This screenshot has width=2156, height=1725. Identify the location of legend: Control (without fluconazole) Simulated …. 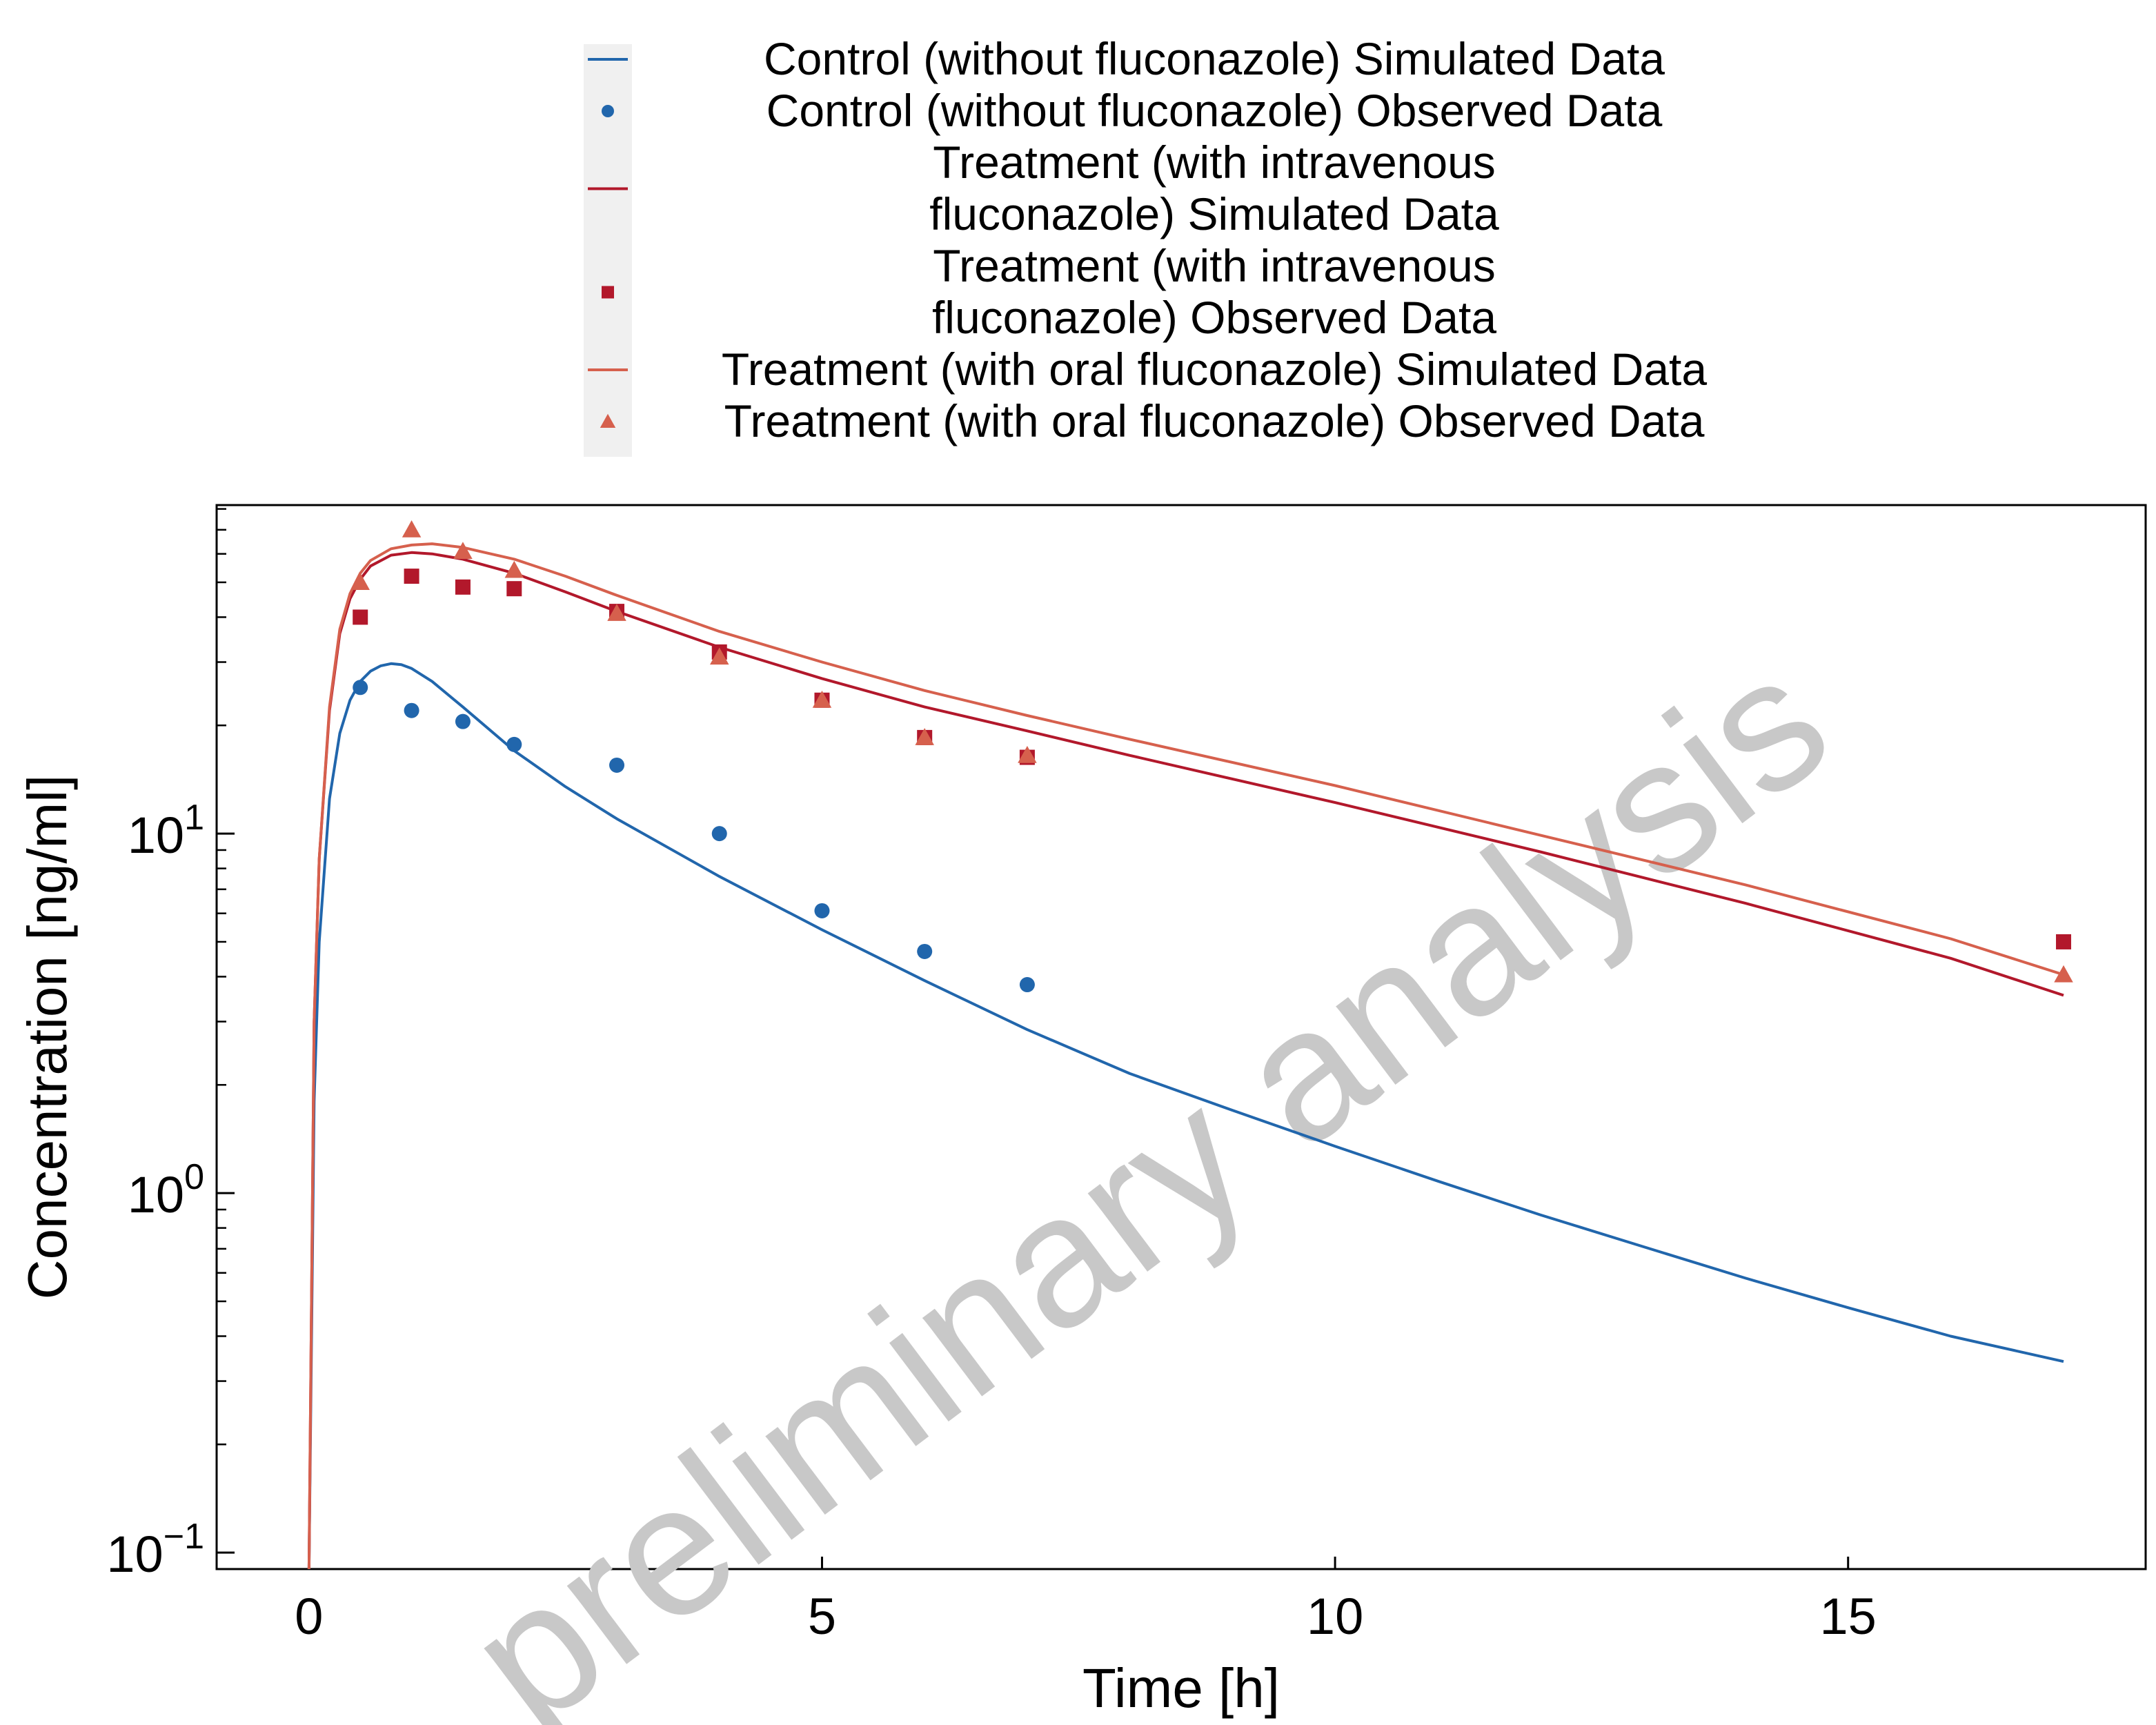
(1145, 245).